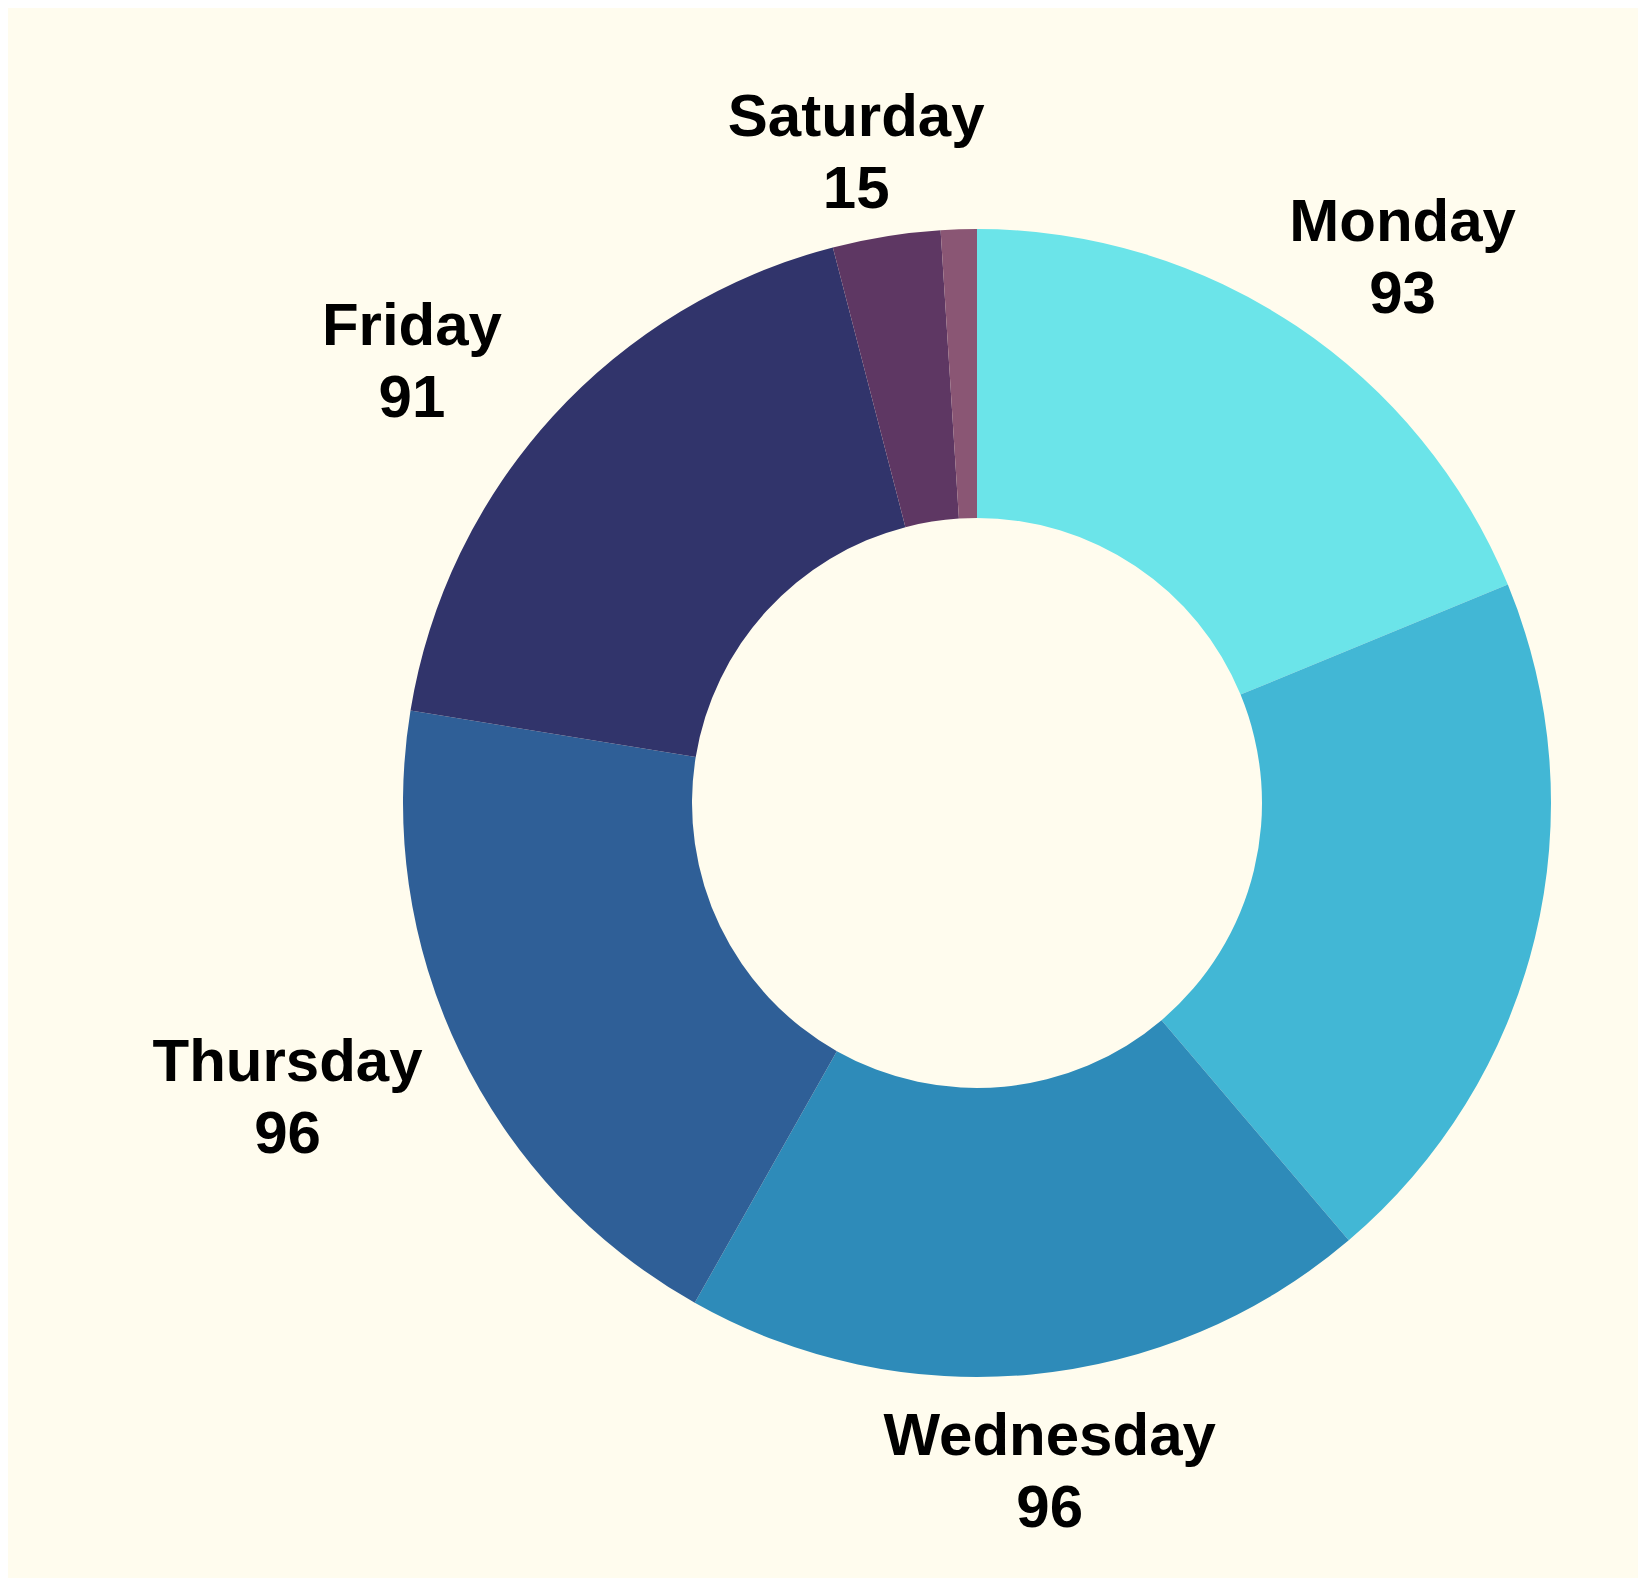 This screenshot has height=1593, width=1652. Describe the element at coordinates (1403, 220) in the screenshot. I see `slice-label: Monday` at that location.